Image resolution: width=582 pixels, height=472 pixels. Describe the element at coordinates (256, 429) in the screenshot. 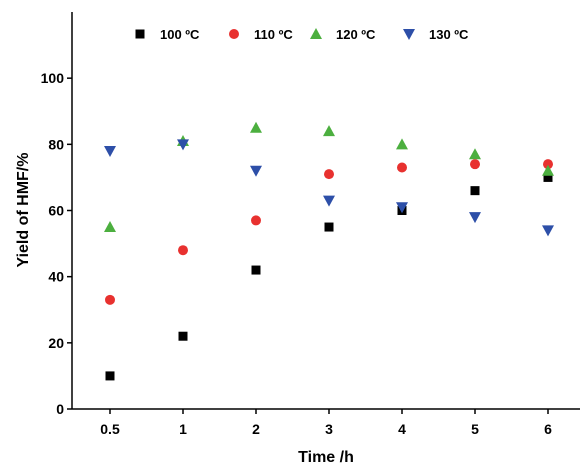

I see `x-tick-label: 2` at that location.